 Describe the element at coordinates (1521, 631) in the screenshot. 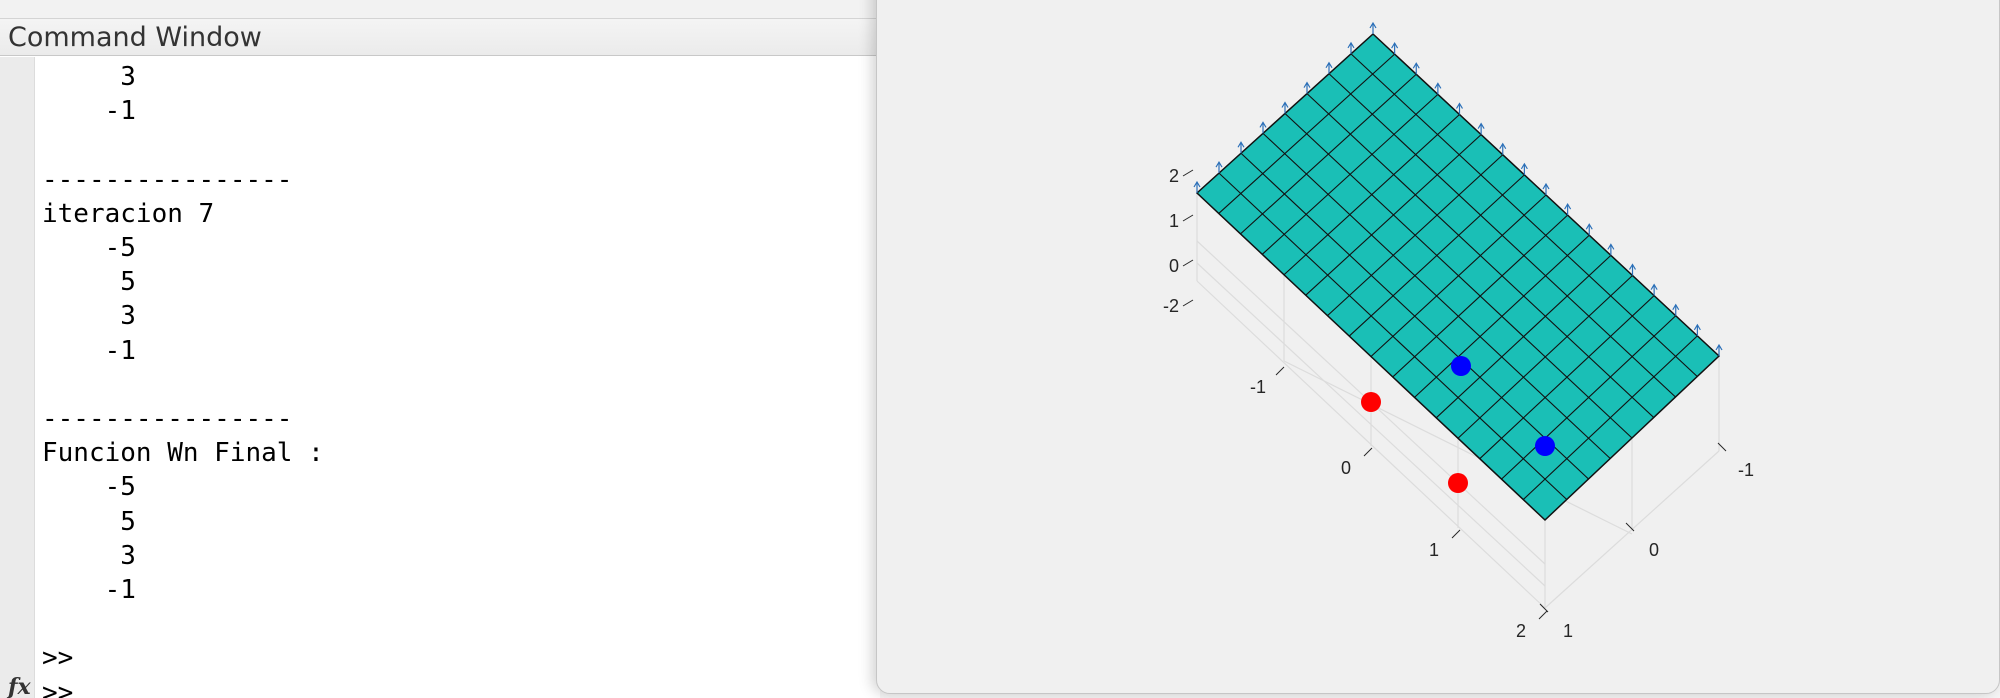

I see `x-tick-label: 2` at that location.